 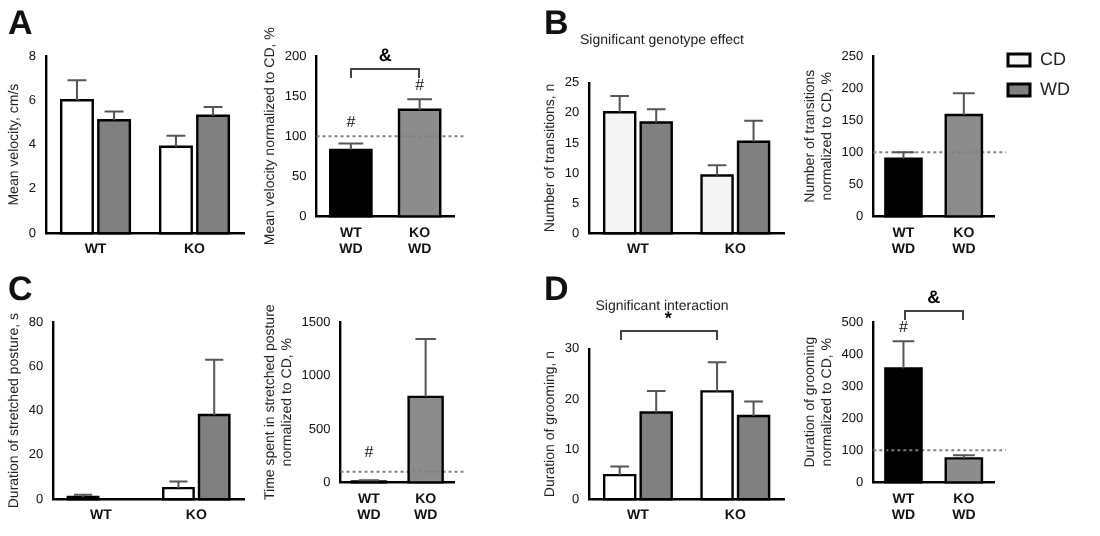 I want to click on annotation: &, so click(x=385, y=55).